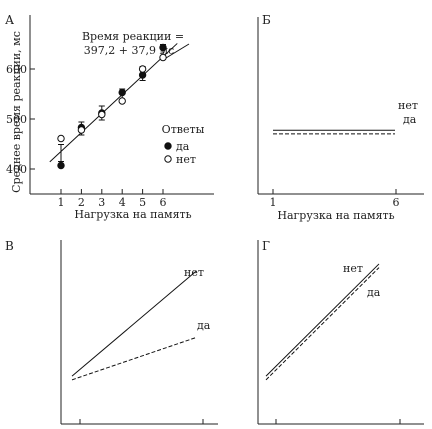 The width and height of the screenshot is (432, 429). Describe the element at coordinates (322, 320) in the screenshot. I see `panel-d-line-no` at that location.